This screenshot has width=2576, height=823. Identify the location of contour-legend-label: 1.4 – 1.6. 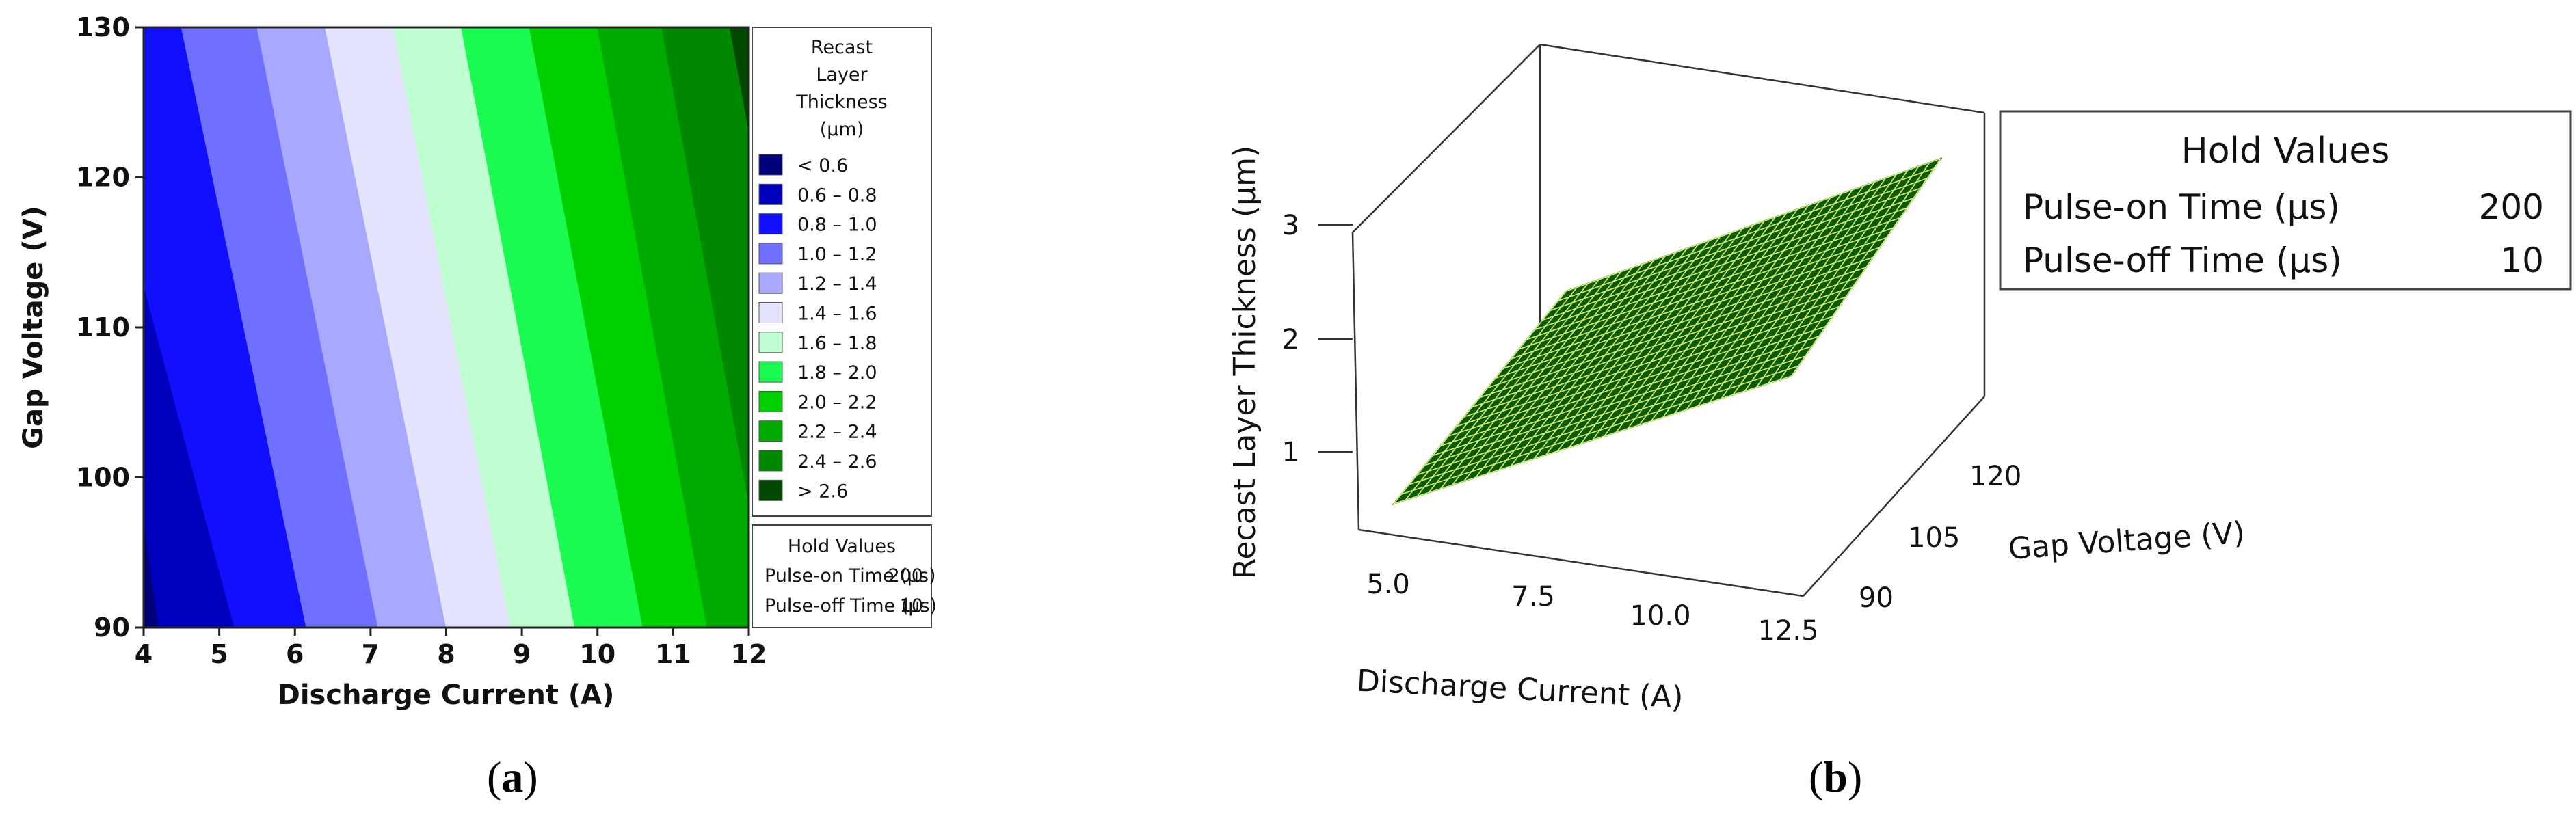
(837, 314).